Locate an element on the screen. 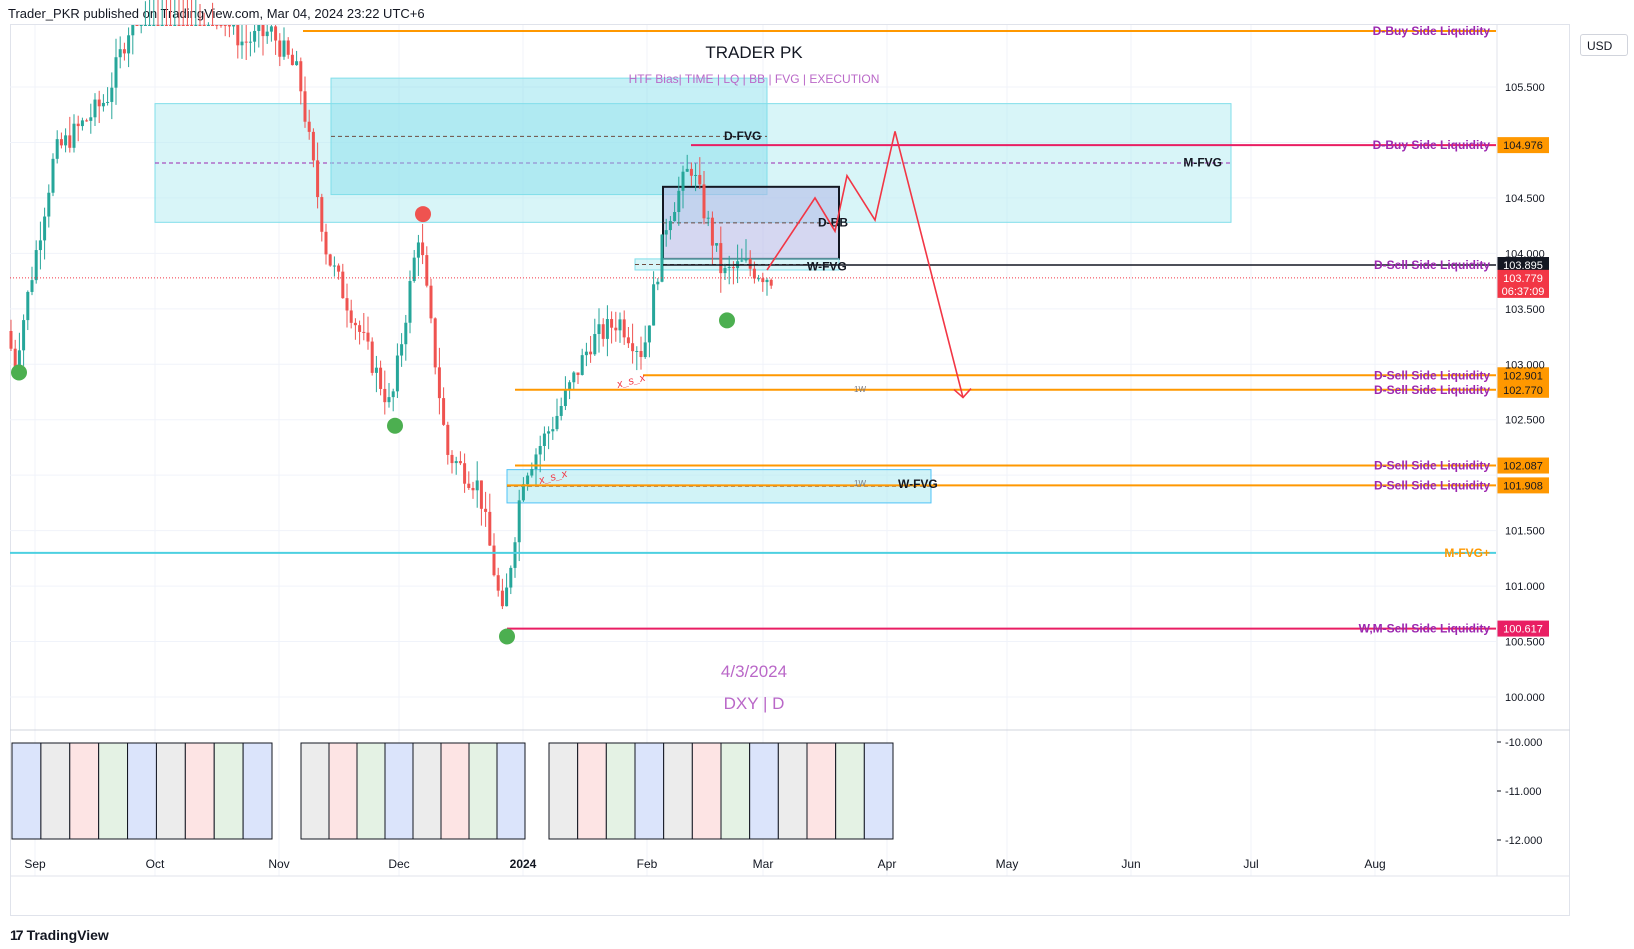  currency-selector: USD is located at coordinates (1604, 45).